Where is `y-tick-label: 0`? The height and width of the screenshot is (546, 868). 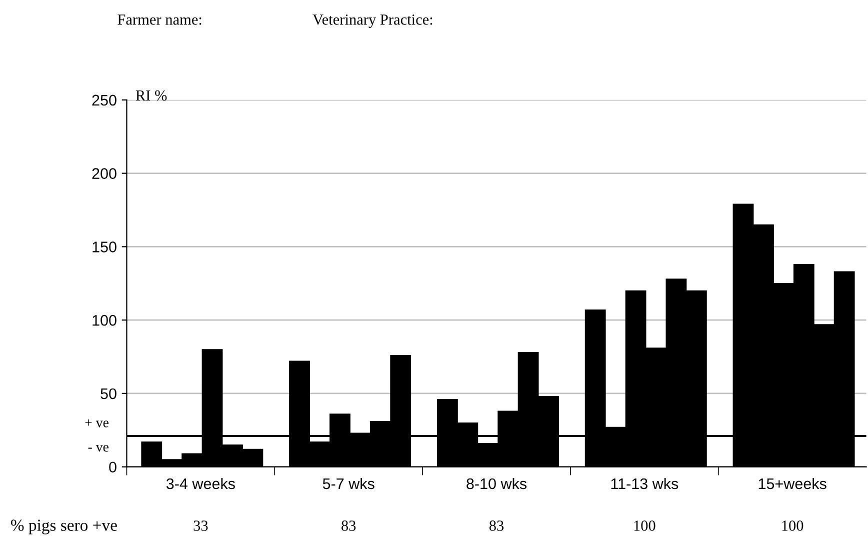 y-tick-label: 0 is located at coordinates (112, 467).